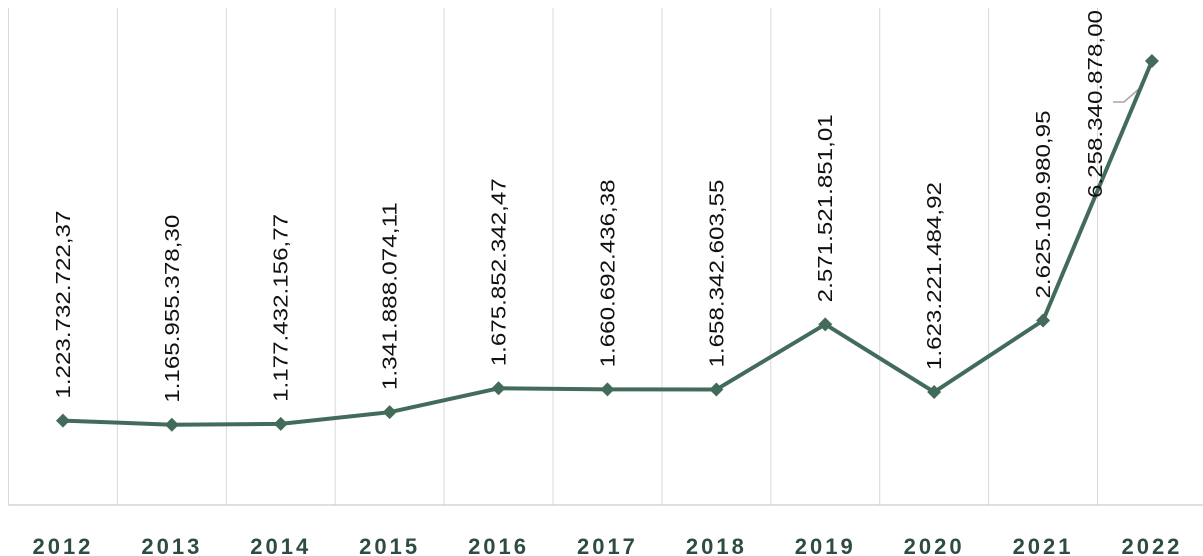  What do you see at coordinates (282, 308) in the screenshot?
I see `data-label: 1.177.432.156,77` at bounding box center [282, 308].